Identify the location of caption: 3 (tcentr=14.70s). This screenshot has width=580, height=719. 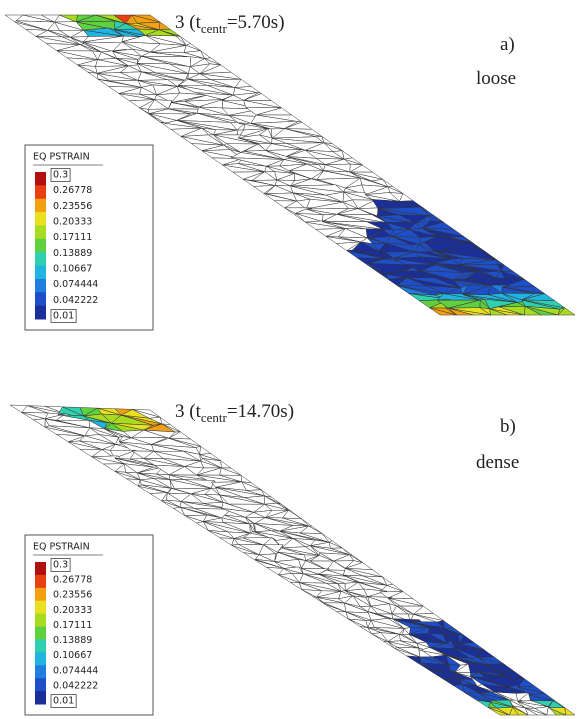
(234, 413).